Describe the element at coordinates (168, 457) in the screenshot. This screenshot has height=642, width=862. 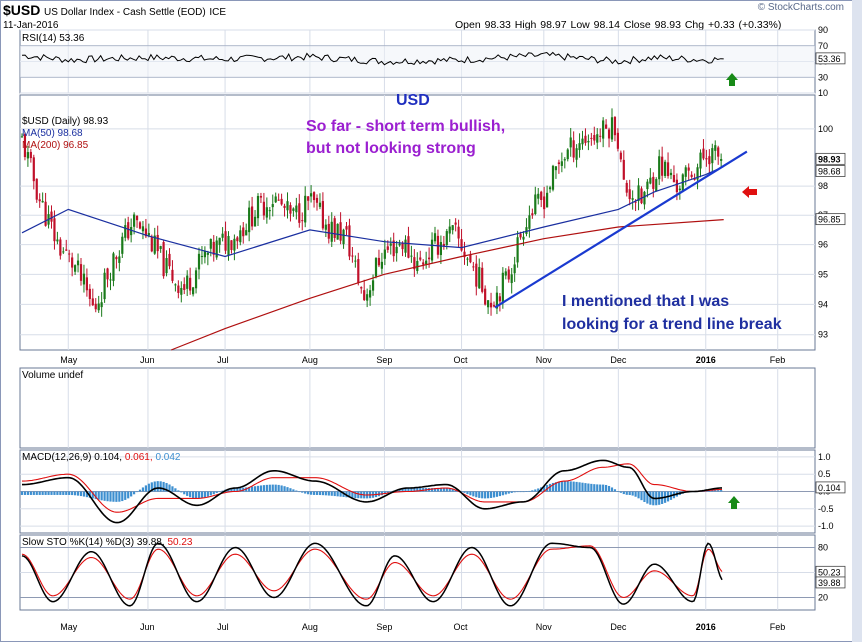
I see `macd-legend-2: 0.042` at that location.